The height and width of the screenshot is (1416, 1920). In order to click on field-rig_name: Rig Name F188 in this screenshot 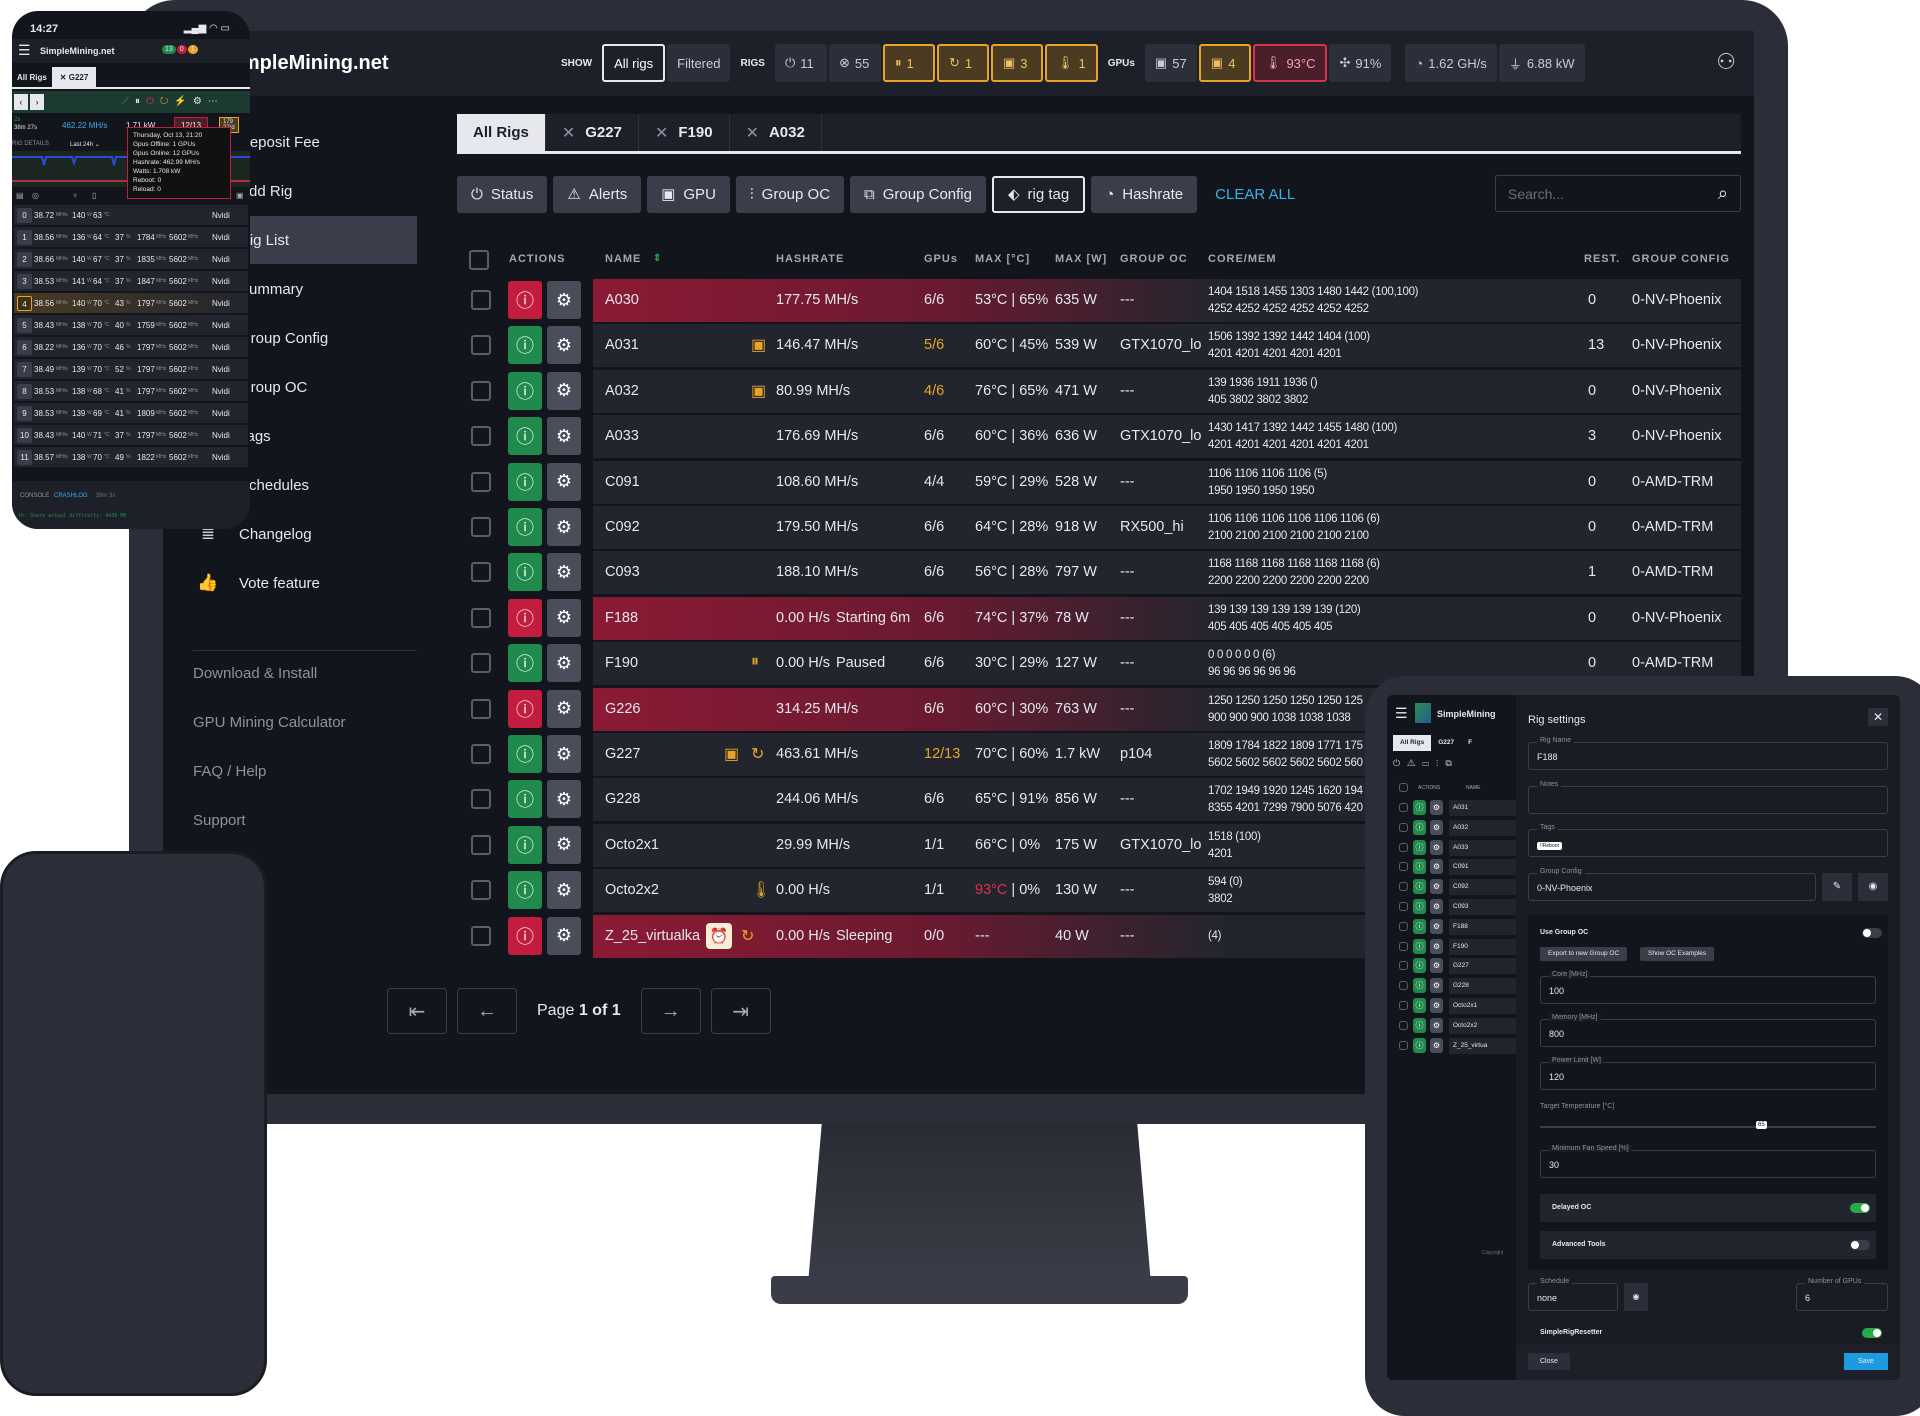, I will do `click(1708, 753)`.